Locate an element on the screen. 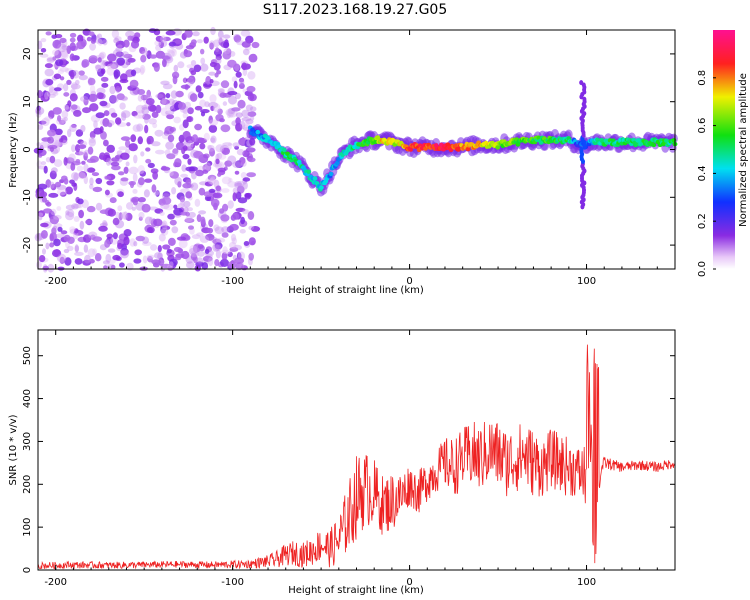 The height and width of the screenshot is (600, 750). heatmap-ridge is located at coordinates (462, 145).